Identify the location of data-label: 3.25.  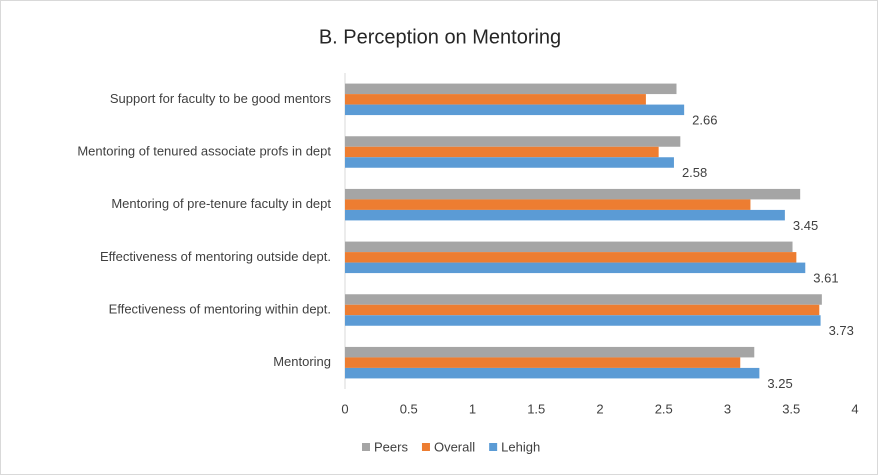
(779, 383).